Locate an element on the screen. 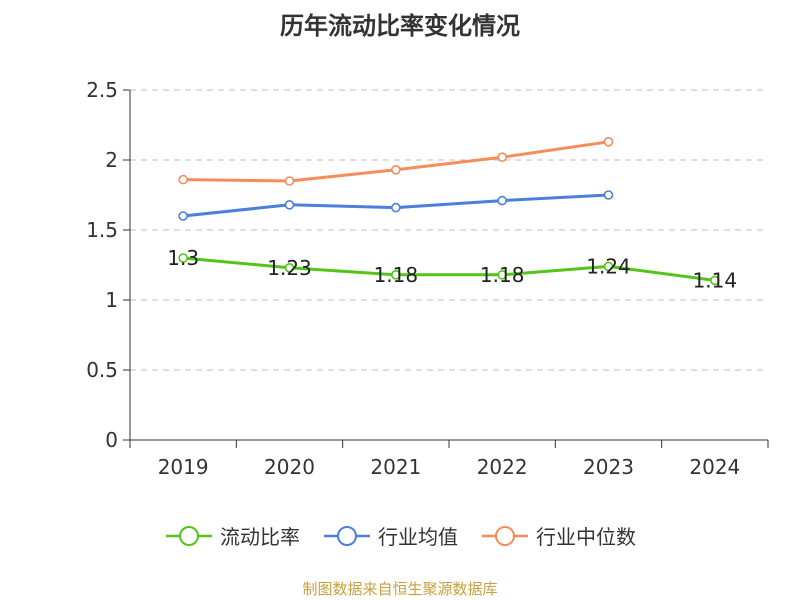  x-tick-label: 2021 is located at coordinates (395, 467).